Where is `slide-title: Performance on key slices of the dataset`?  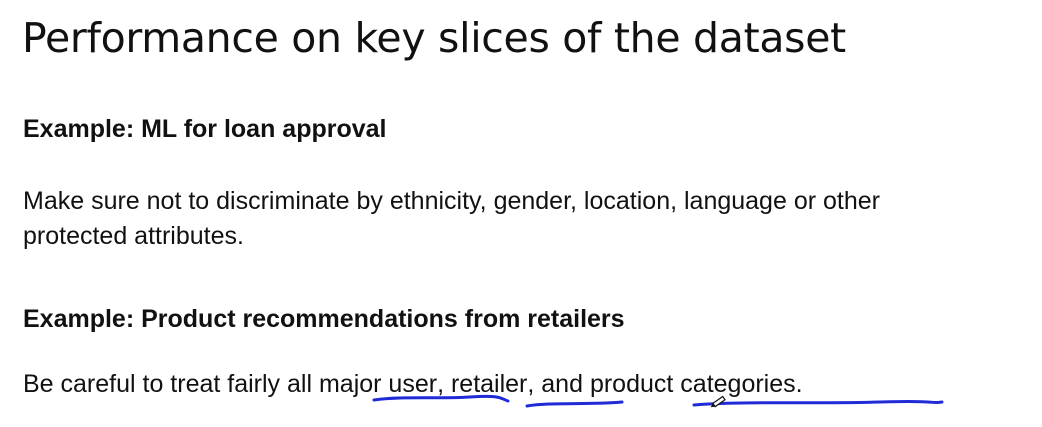 slide-title: Performance on key slices of the dataset is located at coordinates (434, 38).